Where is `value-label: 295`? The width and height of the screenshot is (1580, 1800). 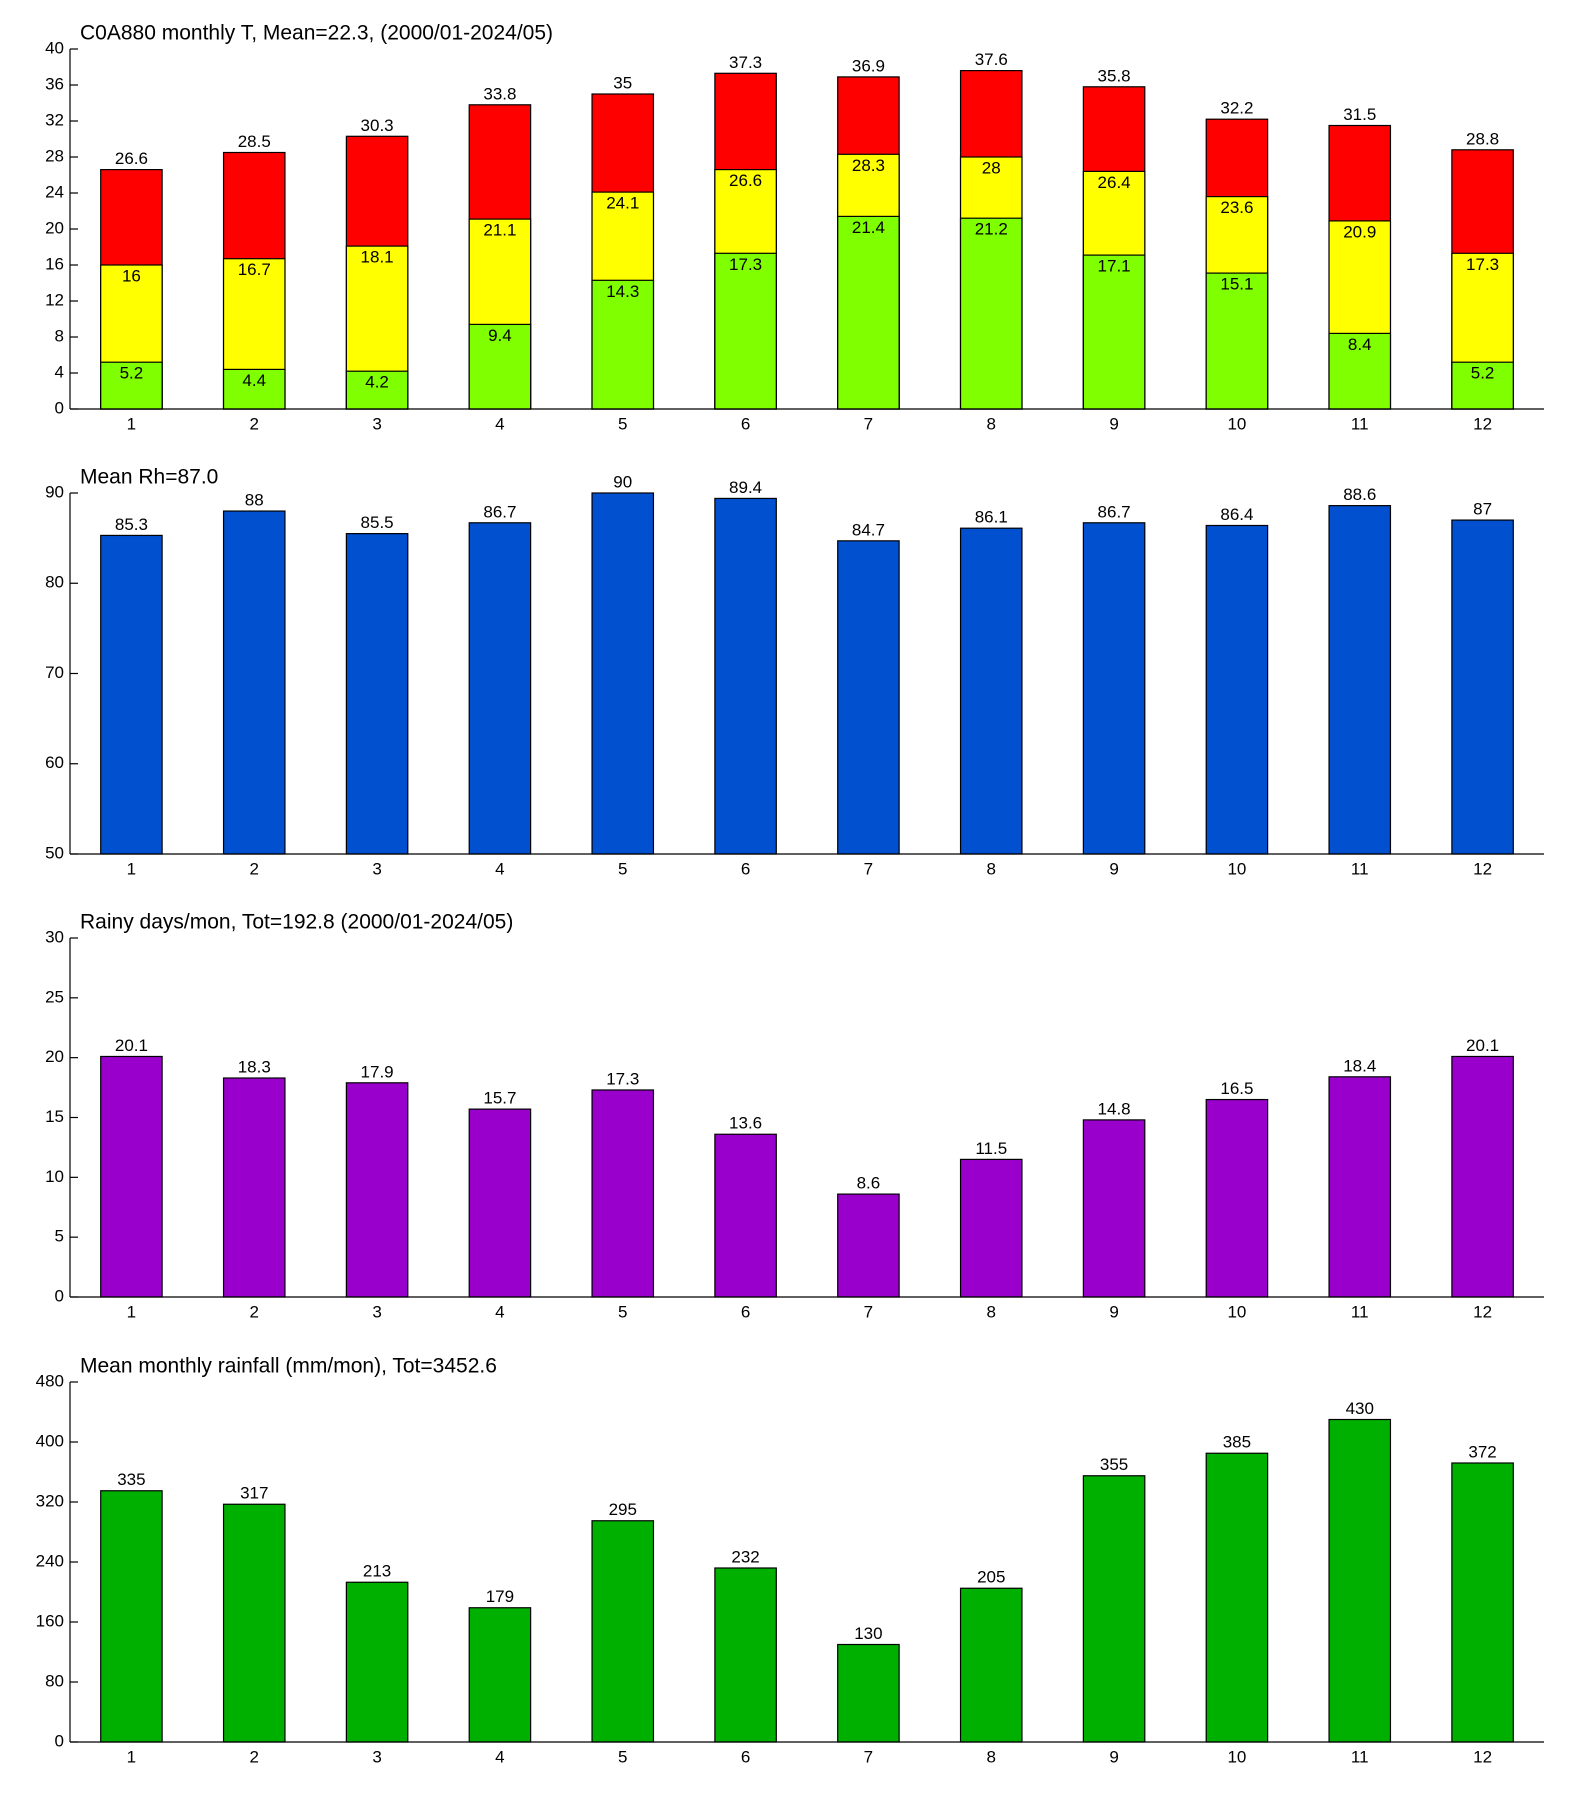 value-label: 295 is located at coordinates (623, 1509).